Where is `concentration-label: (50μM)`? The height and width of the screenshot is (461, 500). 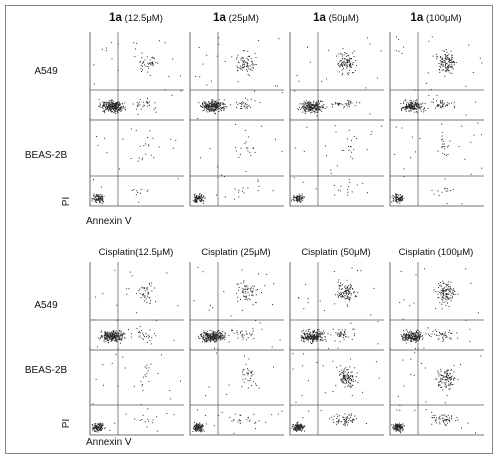
concentration-label: (50μM) is located at coordinates (343, 18).